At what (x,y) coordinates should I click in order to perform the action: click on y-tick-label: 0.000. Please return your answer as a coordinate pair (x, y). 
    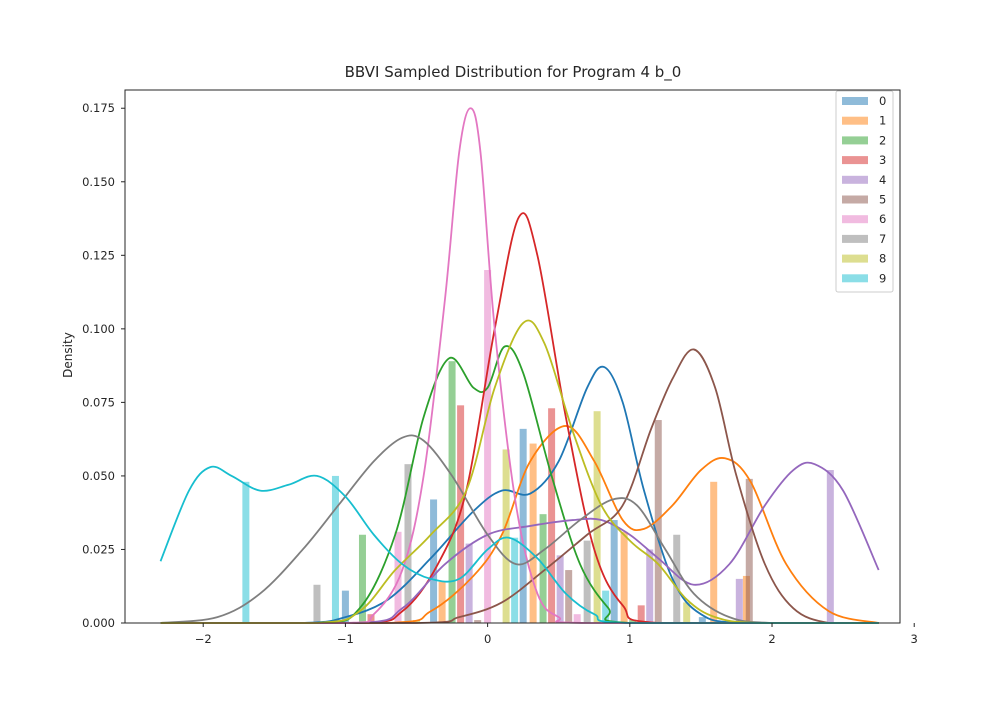
    Looking at the image, I should click on (98, 623).